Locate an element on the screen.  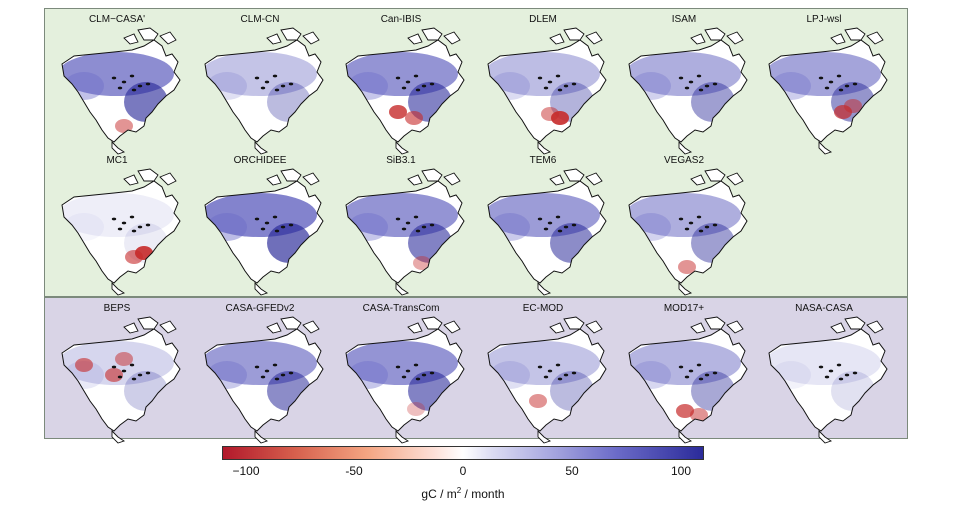
map-title: MOD17+ is located at coordinates (684, 308).